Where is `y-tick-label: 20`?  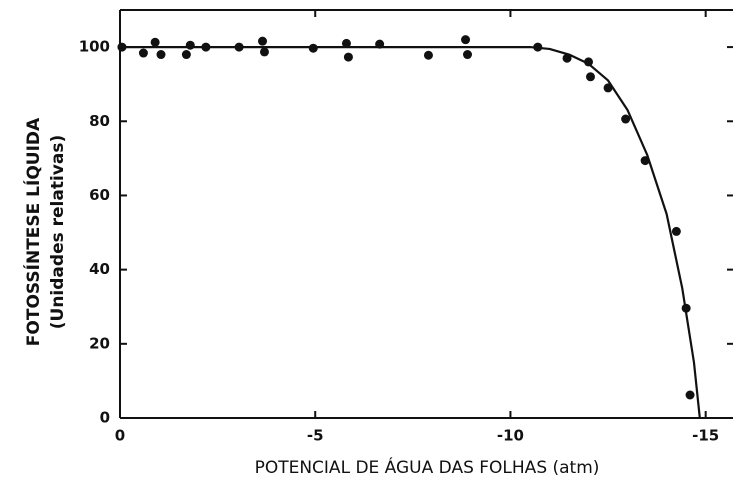 y-tick-label: 20 is located at coordinates (99, 343).